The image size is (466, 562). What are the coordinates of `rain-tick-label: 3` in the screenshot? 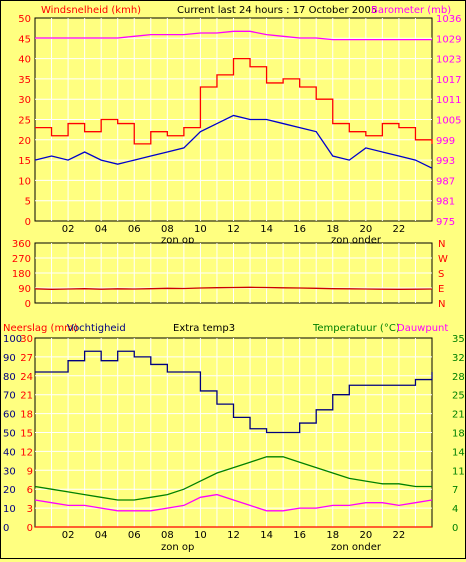 It's located at (30, 509).